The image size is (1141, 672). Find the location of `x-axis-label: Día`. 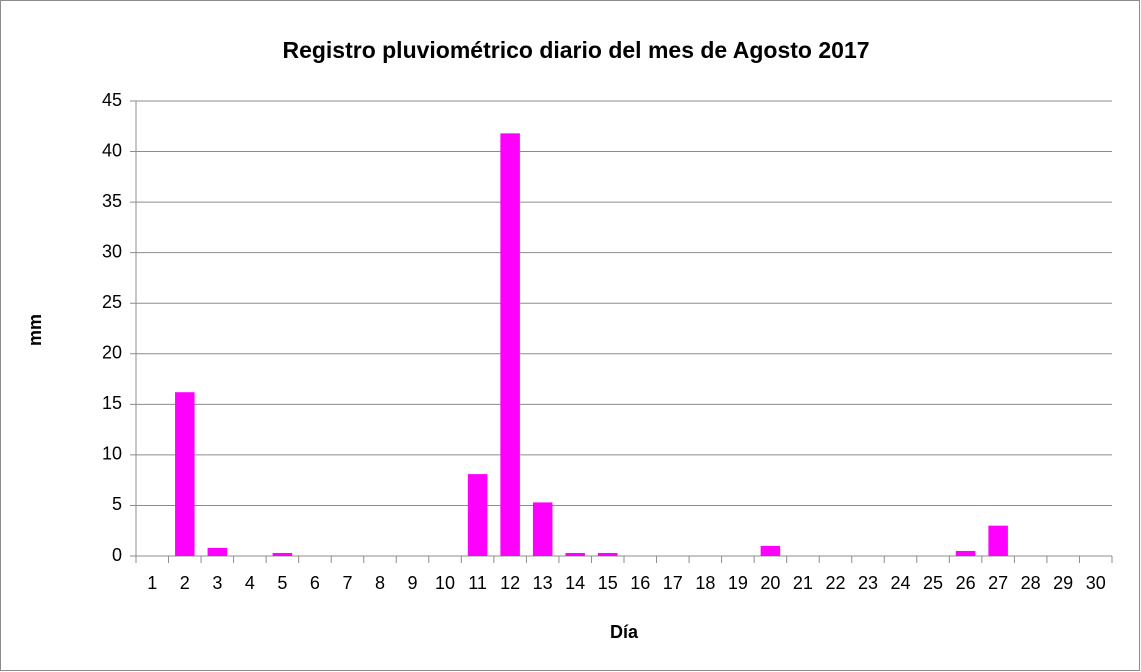

x-axis-label: Día is located at coordinates (624, 632).